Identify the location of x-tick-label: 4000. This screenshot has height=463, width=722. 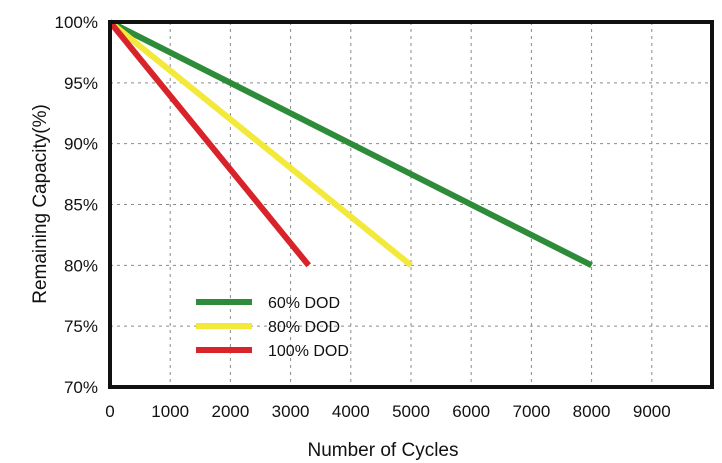
(351, 411).